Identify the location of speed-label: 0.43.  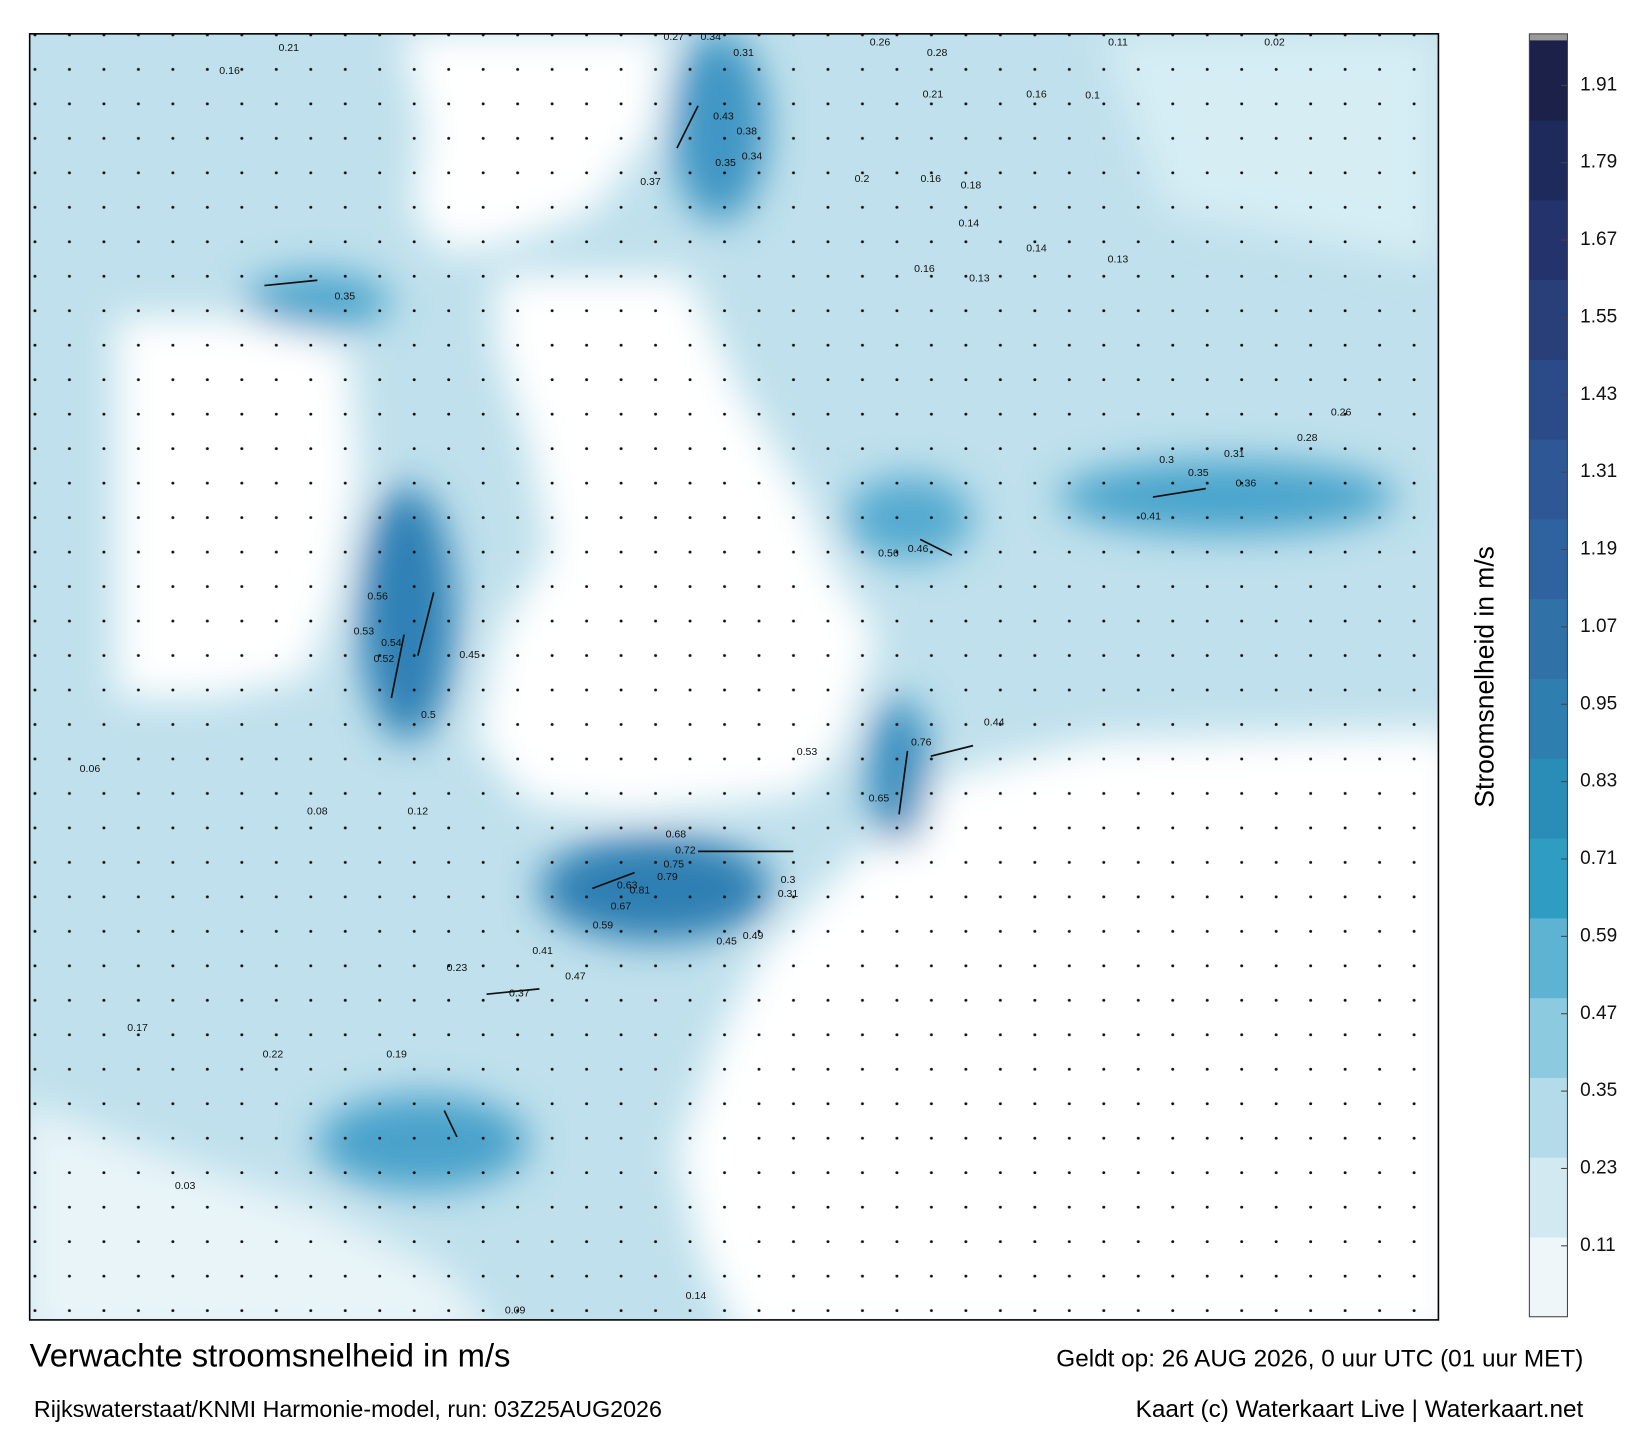
(723, 117).